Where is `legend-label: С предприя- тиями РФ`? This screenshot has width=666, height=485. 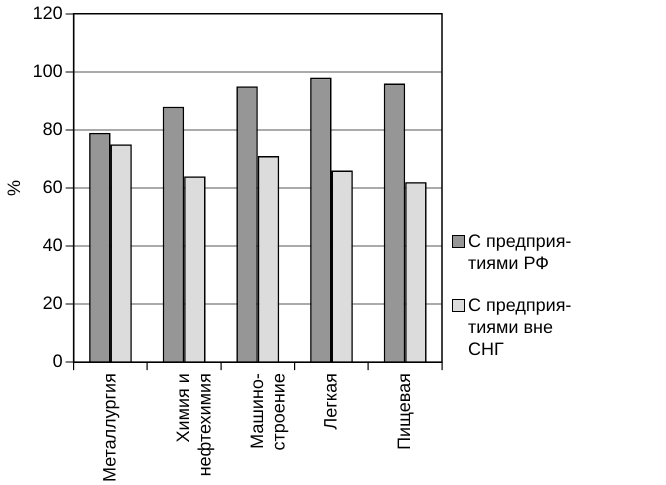
legend-label: С предприя- тиями РФ is located at coordinates (520, 252).